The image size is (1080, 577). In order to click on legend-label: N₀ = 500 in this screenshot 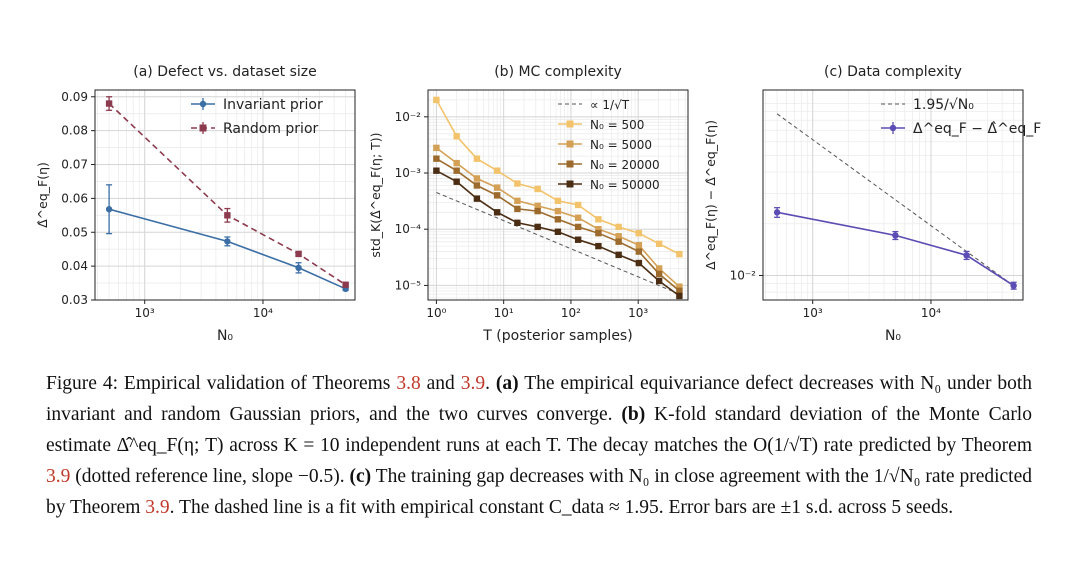, I will do `click(617, 125)`.